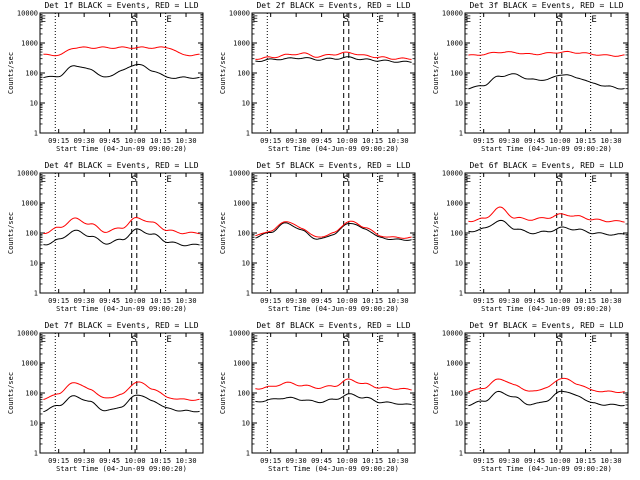 Image resolution: width=640 pixels, height=480 pixels. I want to click on chart-title: Det 4f BLACK = Events, RED = LLD, so click(121, 165).